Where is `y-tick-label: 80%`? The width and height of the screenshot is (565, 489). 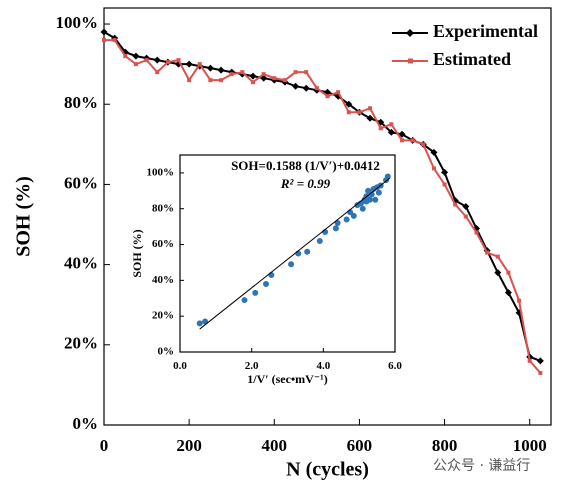 y-tick-label: 80% is located at coordinates (81, 102).